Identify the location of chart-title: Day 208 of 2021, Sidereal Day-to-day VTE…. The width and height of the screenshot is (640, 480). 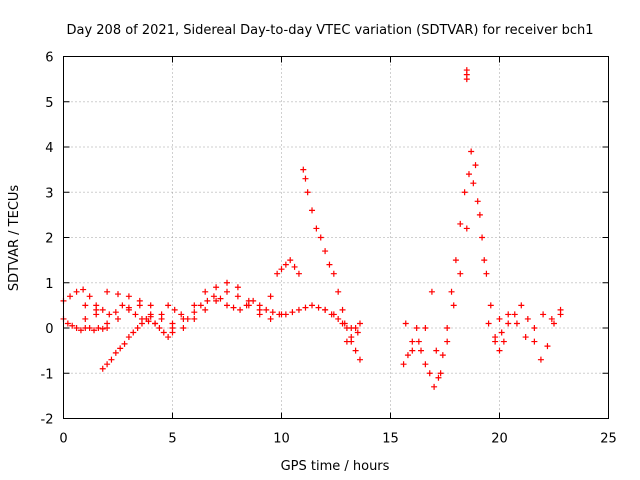
(329, 30).